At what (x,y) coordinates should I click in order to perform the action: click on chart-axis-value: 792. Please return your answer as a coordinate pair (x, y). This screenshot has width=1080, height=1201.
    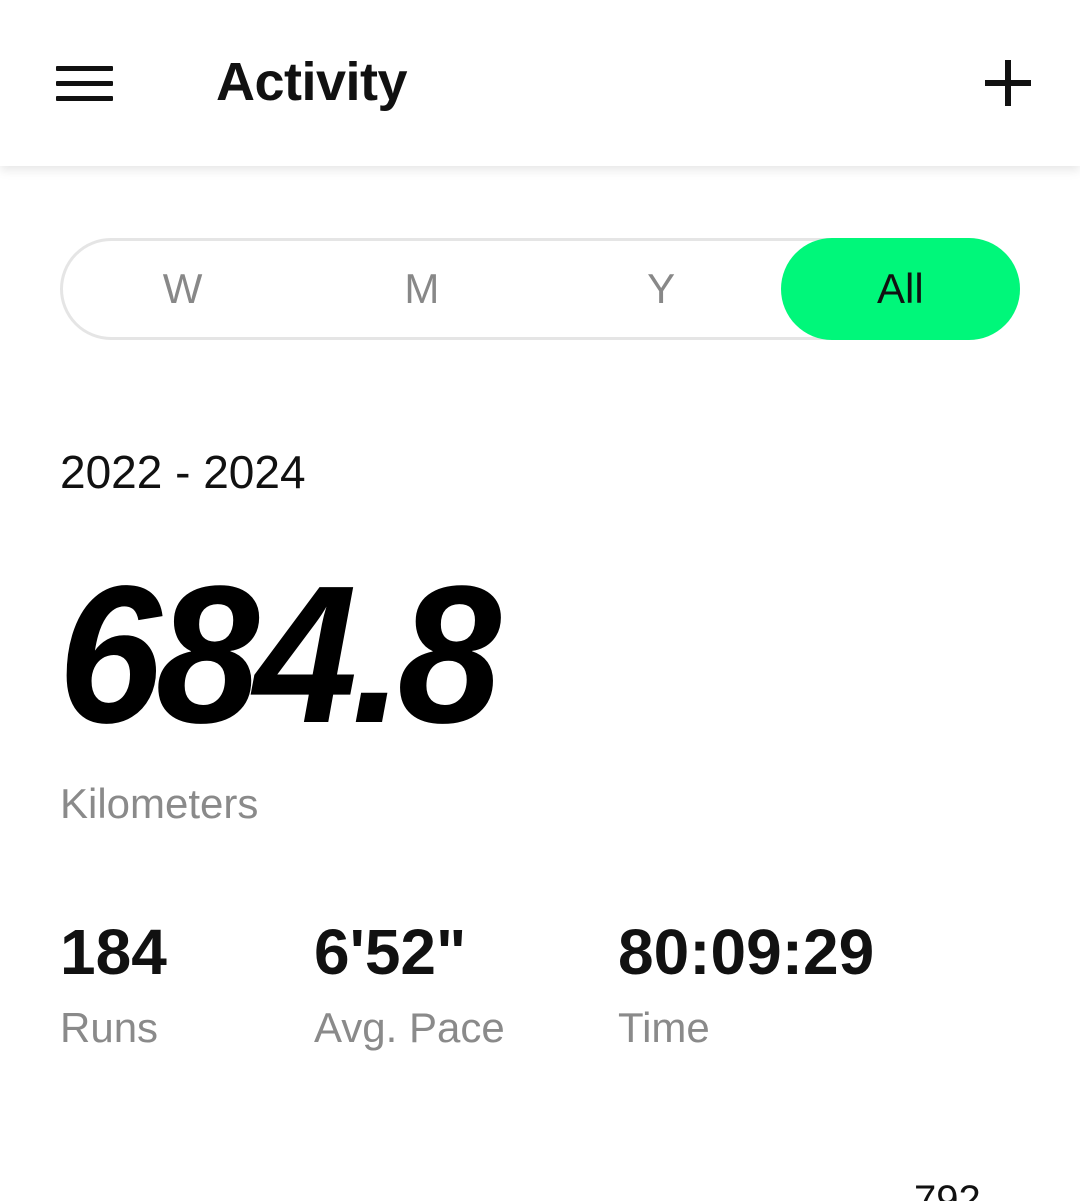
    Looking at the image, I should click on (947, 1189).